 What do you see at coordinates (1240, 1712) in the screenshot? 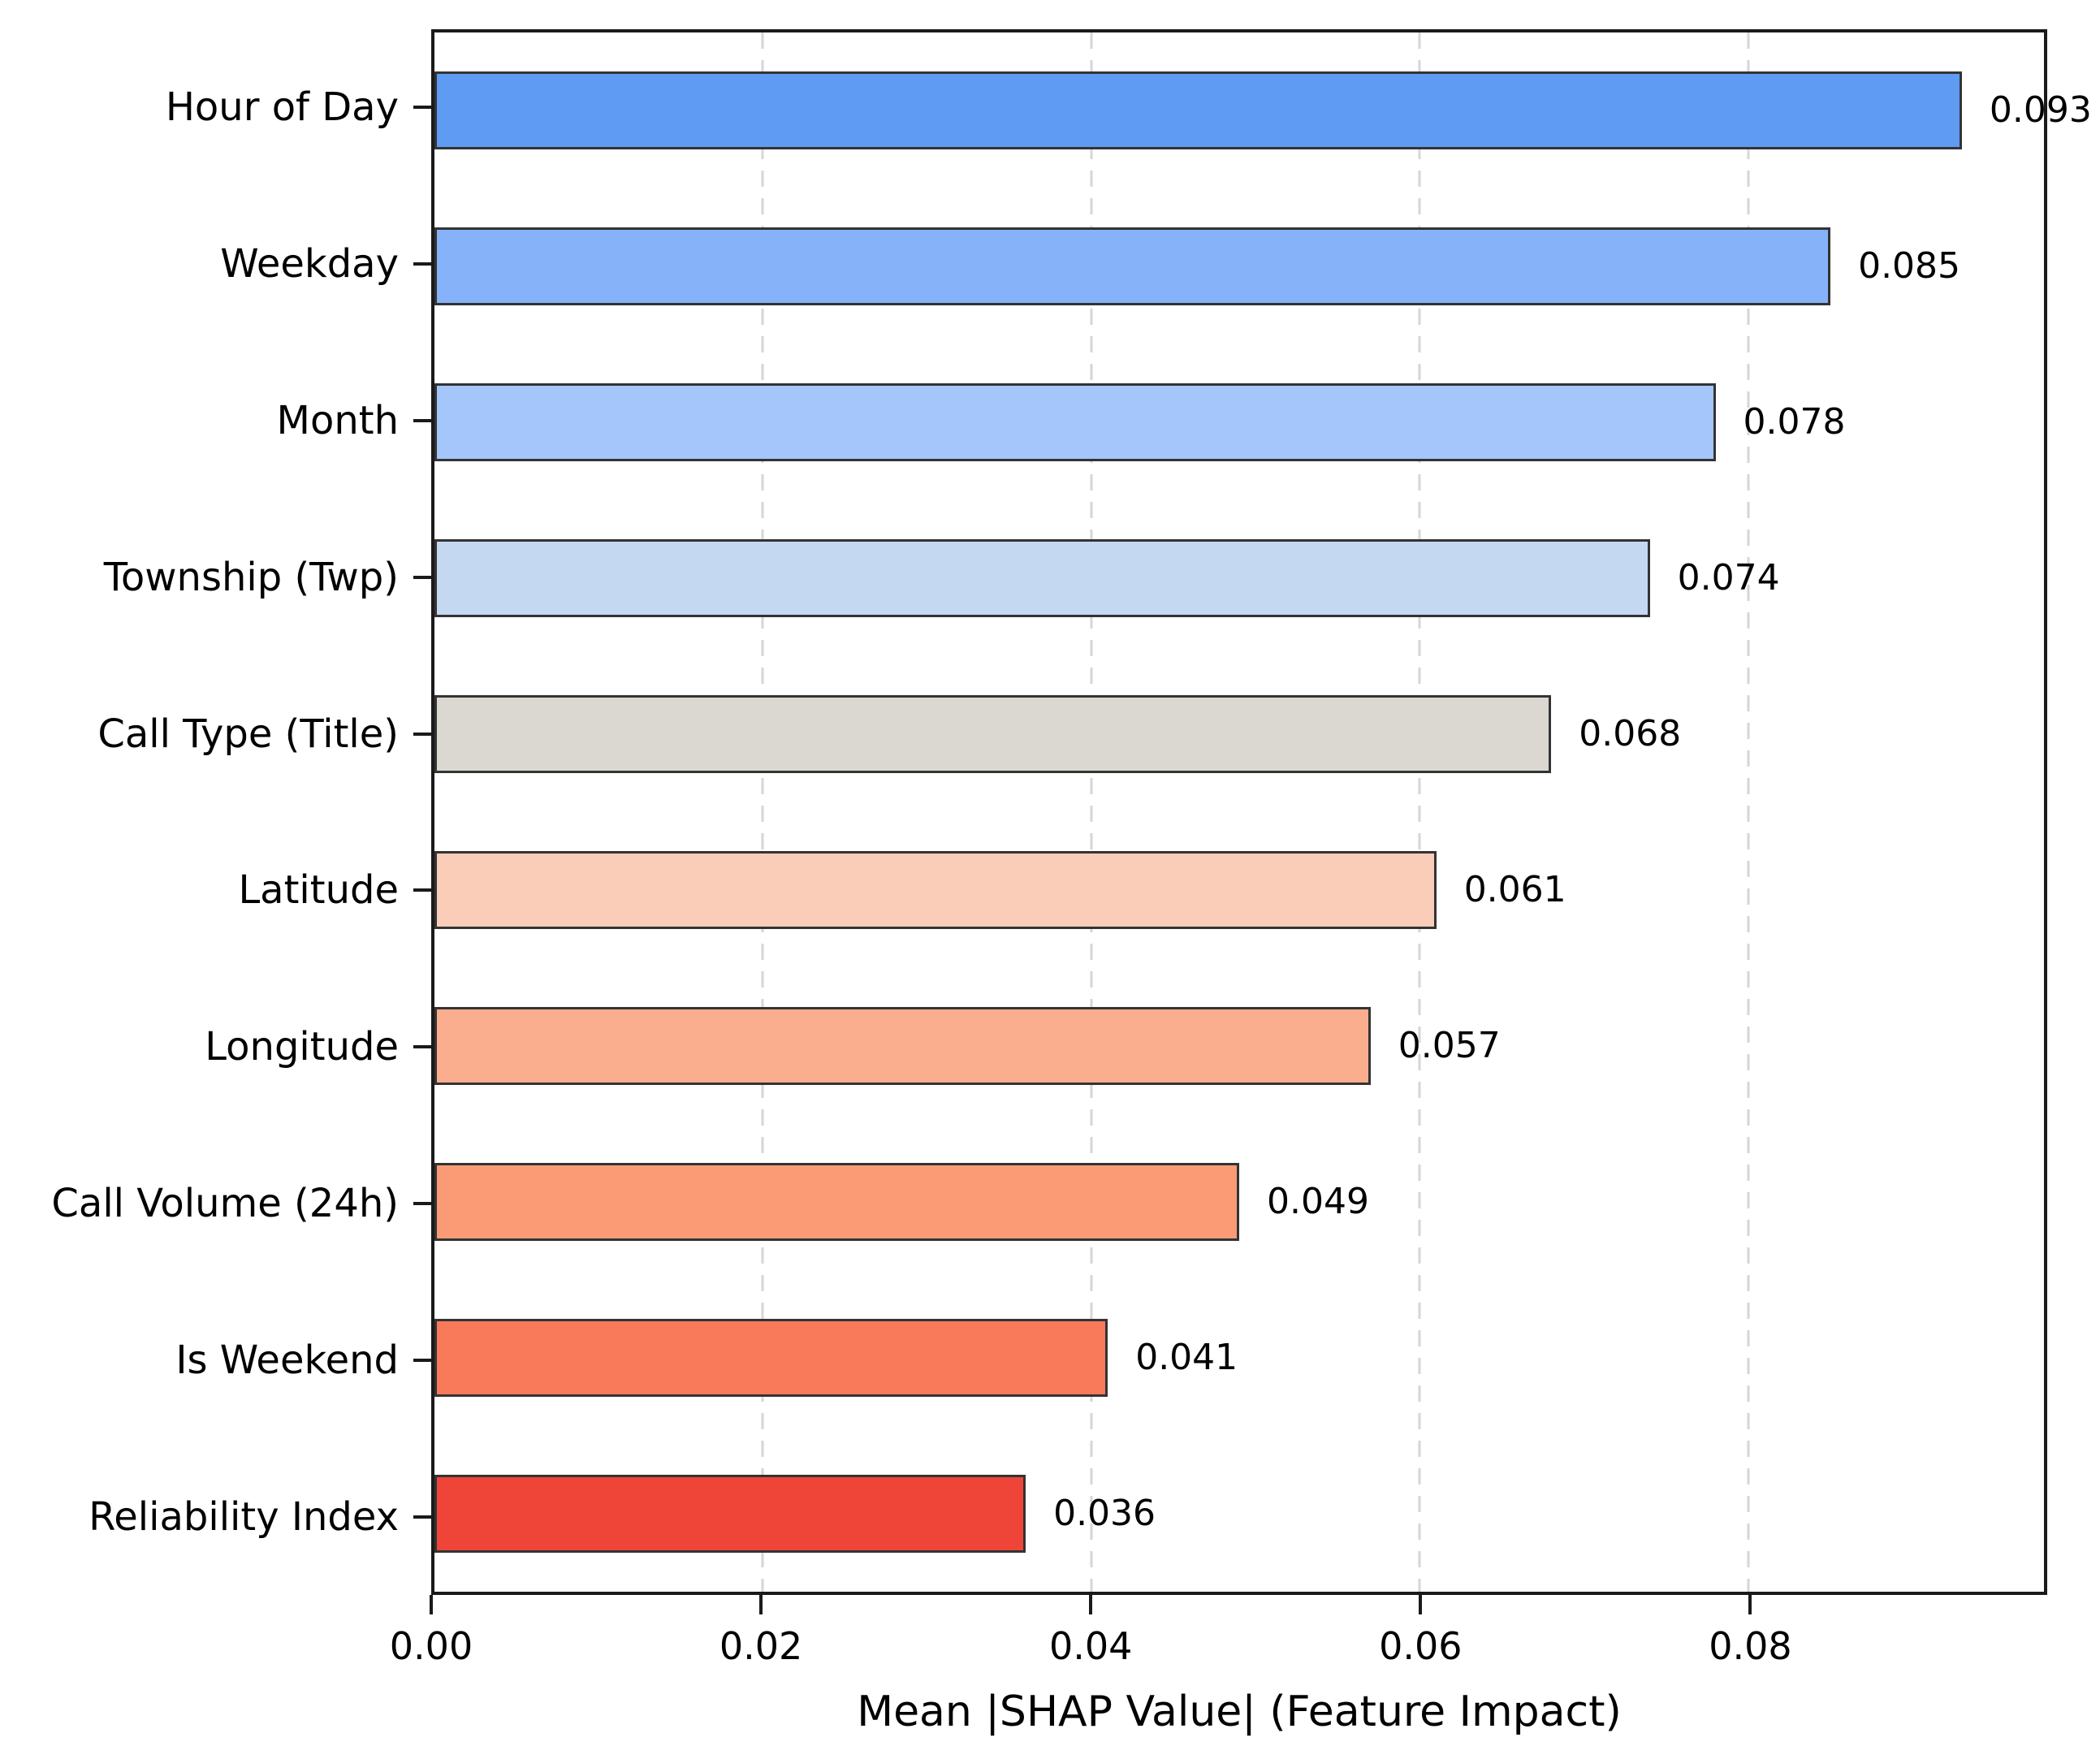
I see `x-axis-title: Mean |SHAP Value| (Feature Impact)` at bounding box center [1240, 1712].